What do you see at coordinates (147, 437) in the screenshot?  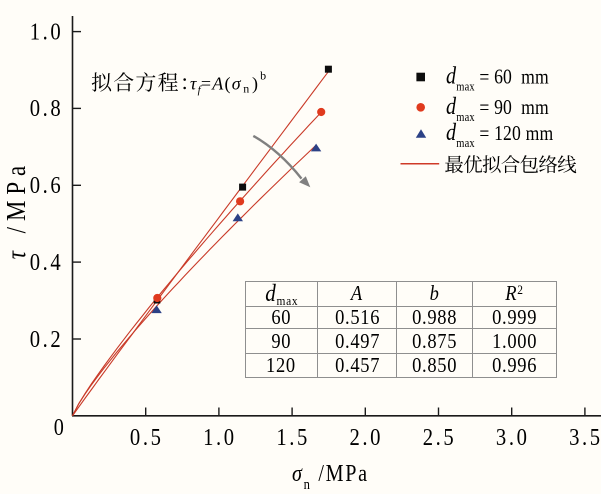 I see `svg-text: 0.5` at bounding box center [147, 437].